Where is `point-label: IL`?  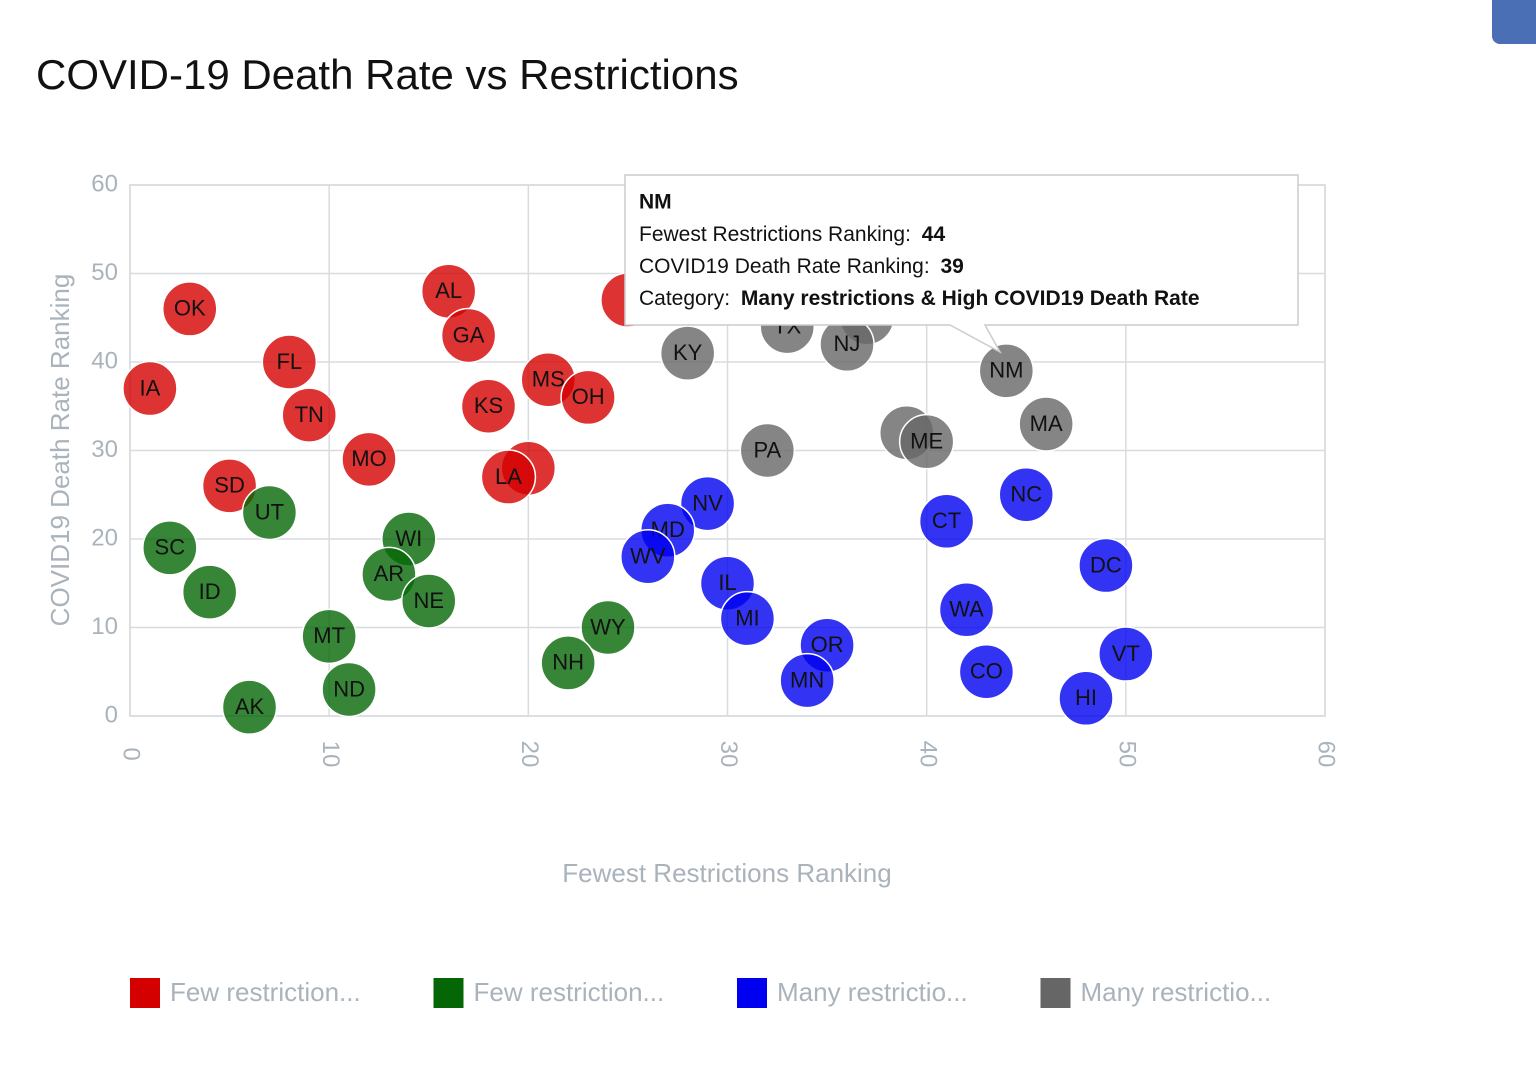 point-label: IL is located at coordinates (727, 582).